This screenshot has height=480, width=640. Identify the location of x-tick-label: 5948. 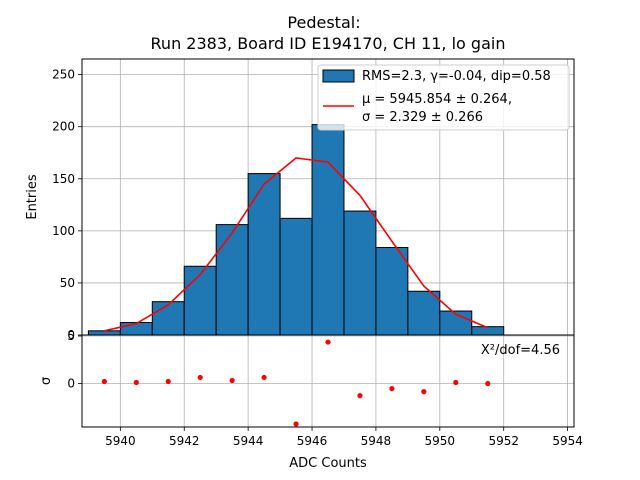
(376, 441).